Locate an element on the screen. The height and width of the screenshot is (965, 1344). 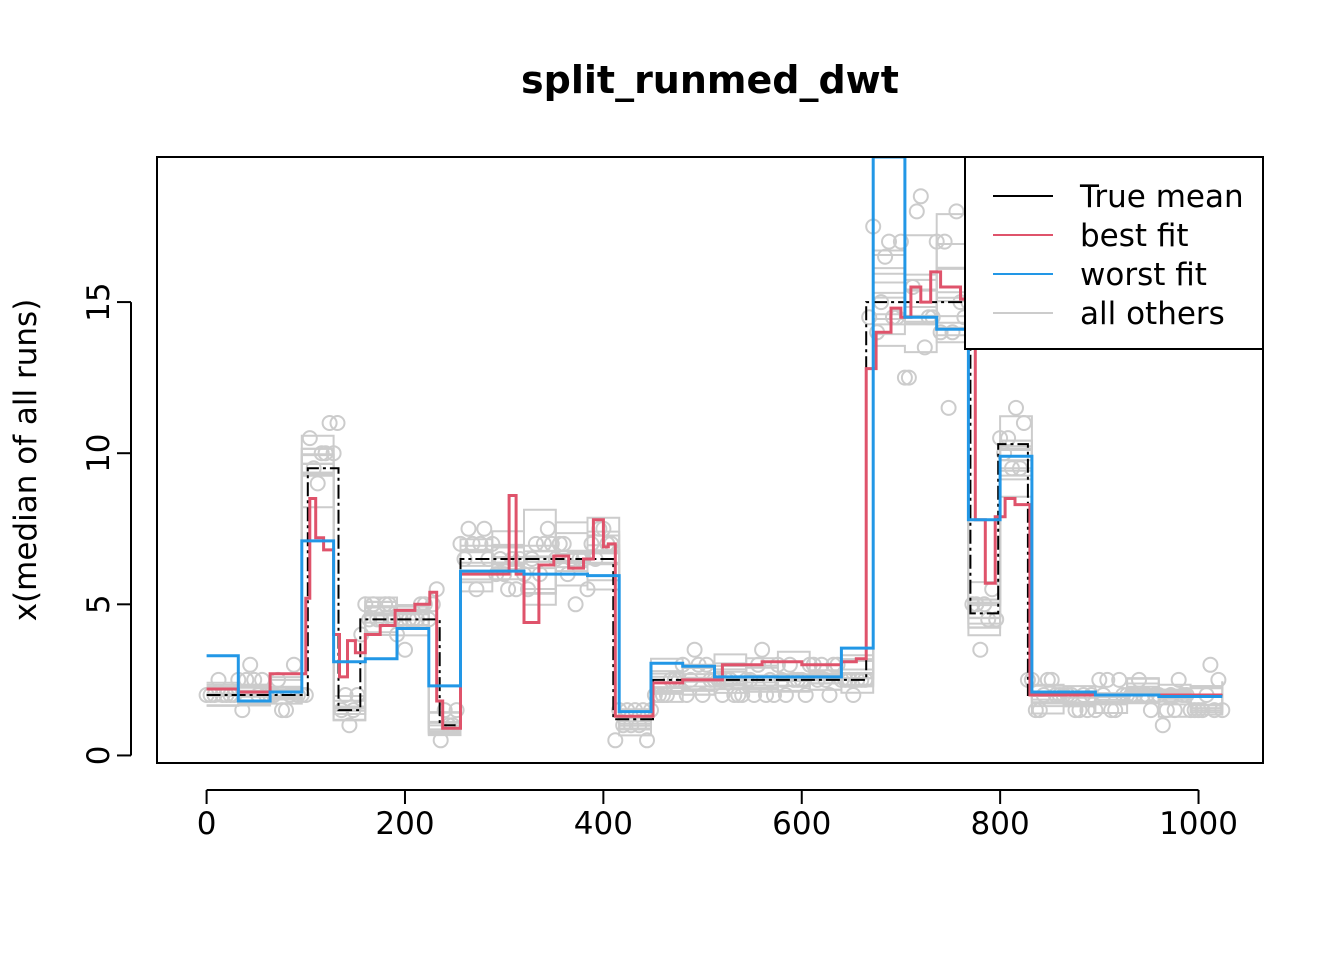
y-tick-label: 5 is located at coordinates (99, 604).